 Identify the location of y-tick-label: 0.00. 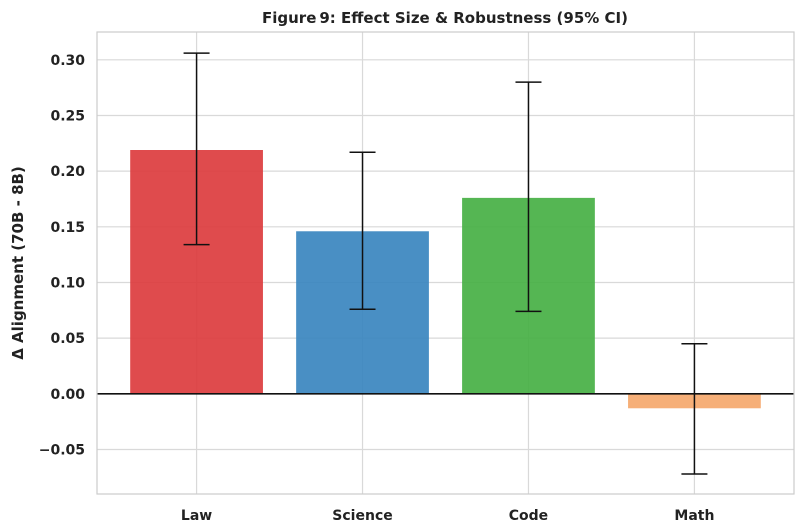
(67, 395).